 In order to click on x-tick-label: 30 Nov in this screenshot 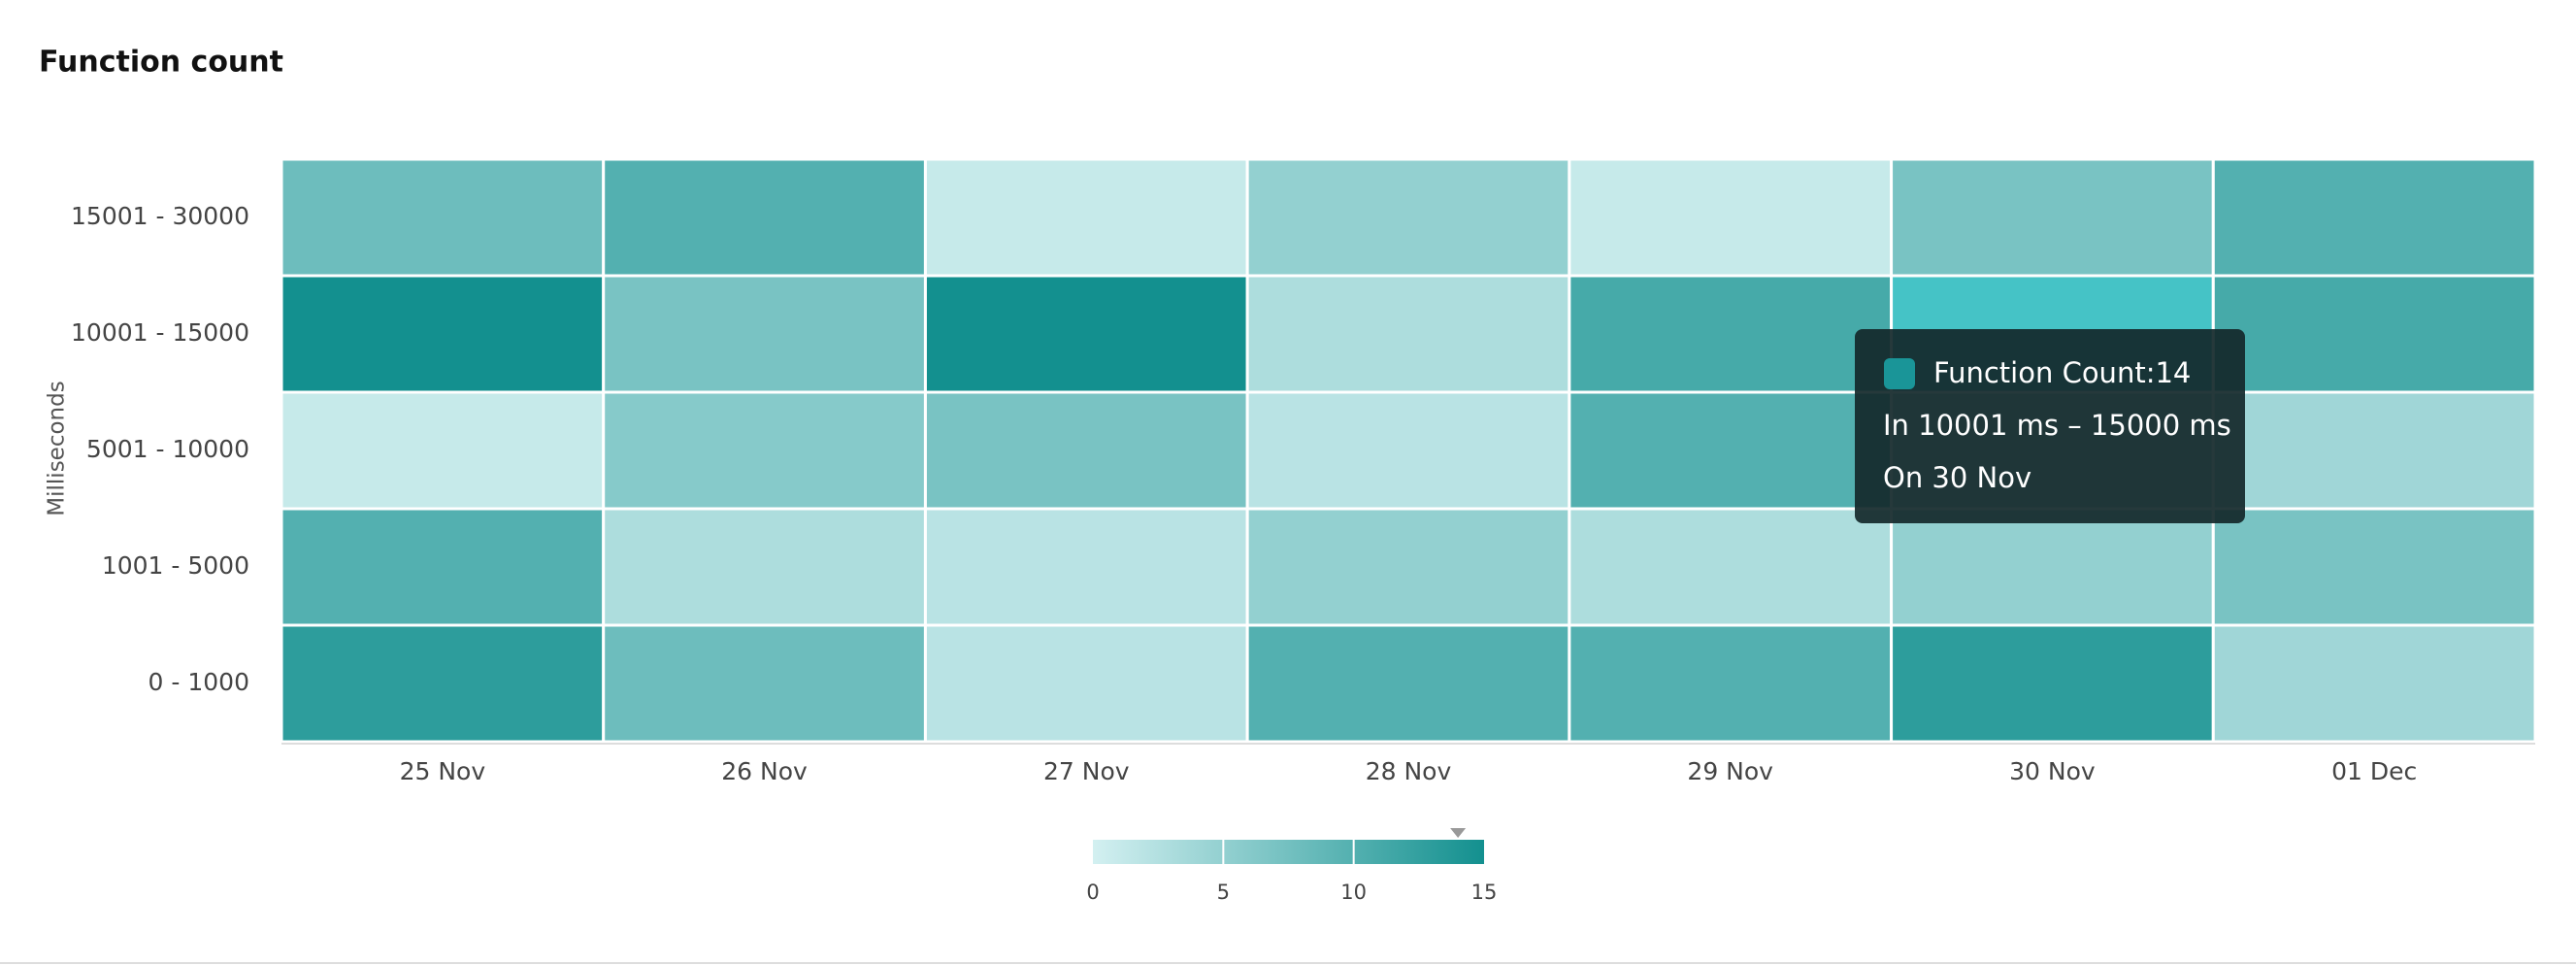, I will do `click(2052, 771)`.